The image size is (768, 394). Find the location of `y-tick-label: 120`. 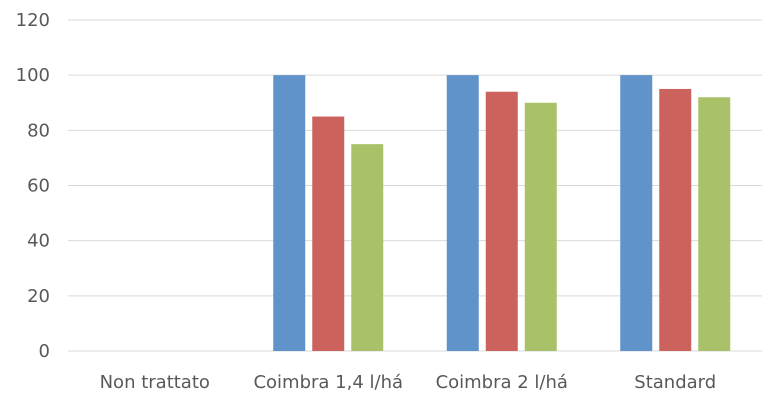

y-tick-label: 120 is located at coordinates (33, 20).